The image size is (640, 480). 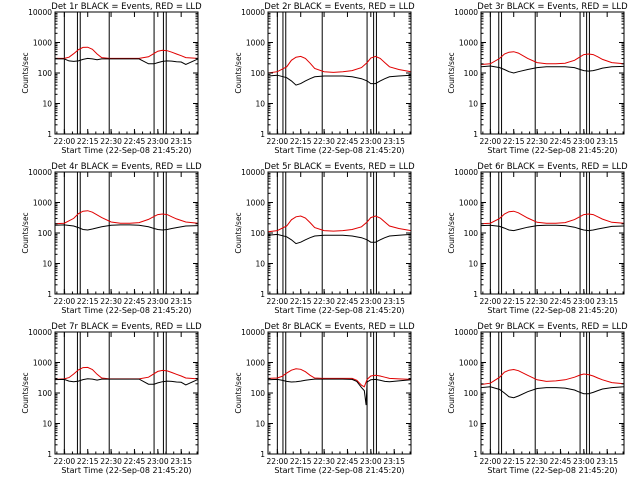 What do you see at coordinates (339, 7) in the screenshot?
I see `chart-title: Det 2r BLACK = Events, RED = LLD` at bounding box center [339, 7].